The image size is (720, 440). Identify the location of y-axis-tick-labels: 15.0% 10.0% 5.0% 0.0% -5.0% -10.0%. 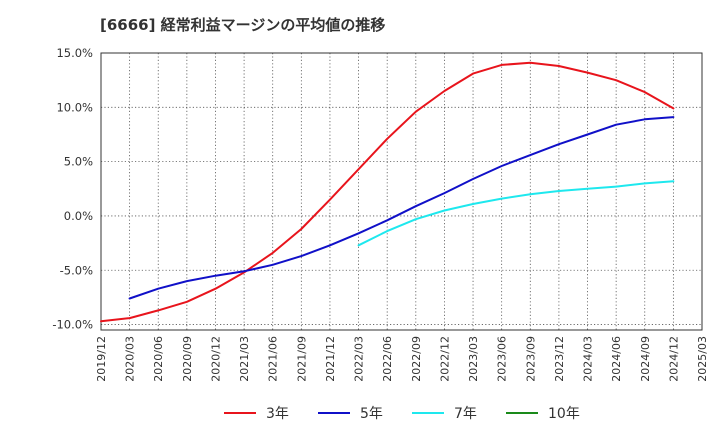
(72, 189).